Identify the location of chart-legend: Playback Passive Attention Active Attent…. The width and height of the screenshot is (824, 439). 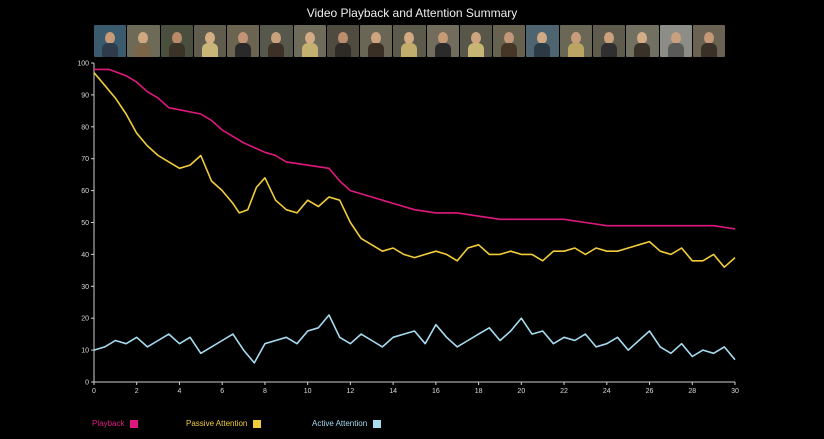
(412, 426).